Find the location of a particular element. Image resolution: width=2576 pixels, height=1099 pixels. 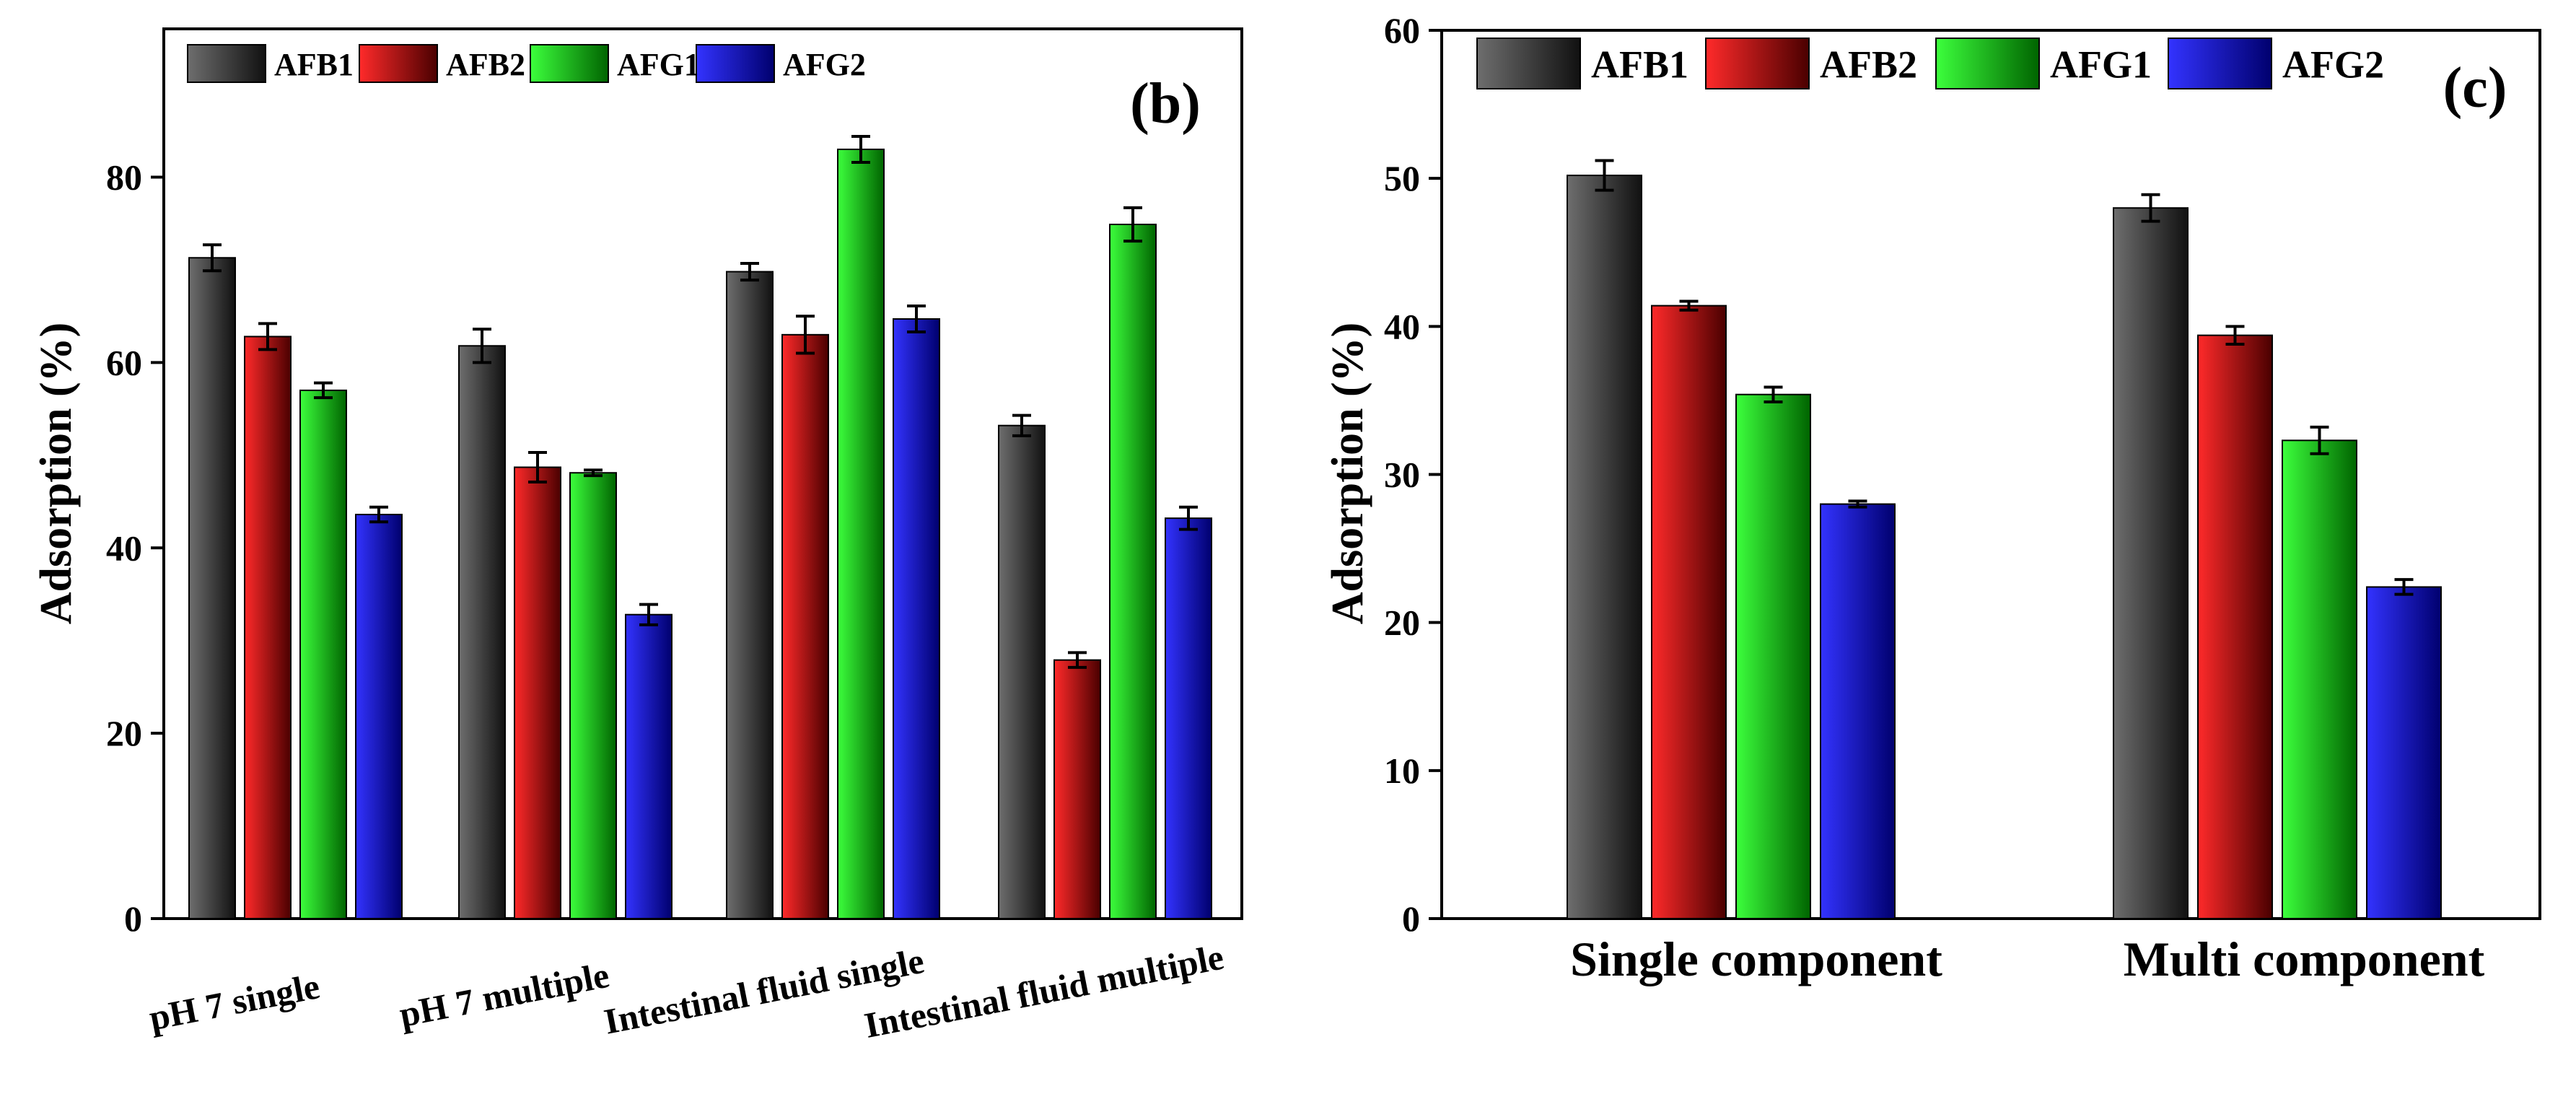

bar-afb1-ph-7-single is located at coordinates (212, 588).